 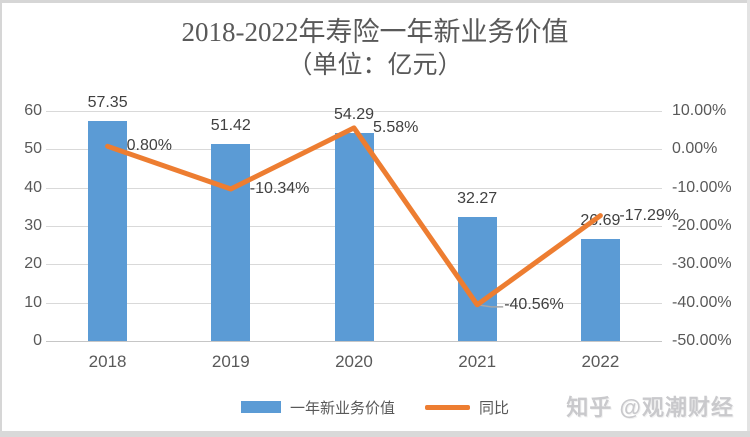 What do you see at coordinates (33, 110) in the screenshot?
I see `left-axis-tick-label: 60` at bounding box center [33, 110].